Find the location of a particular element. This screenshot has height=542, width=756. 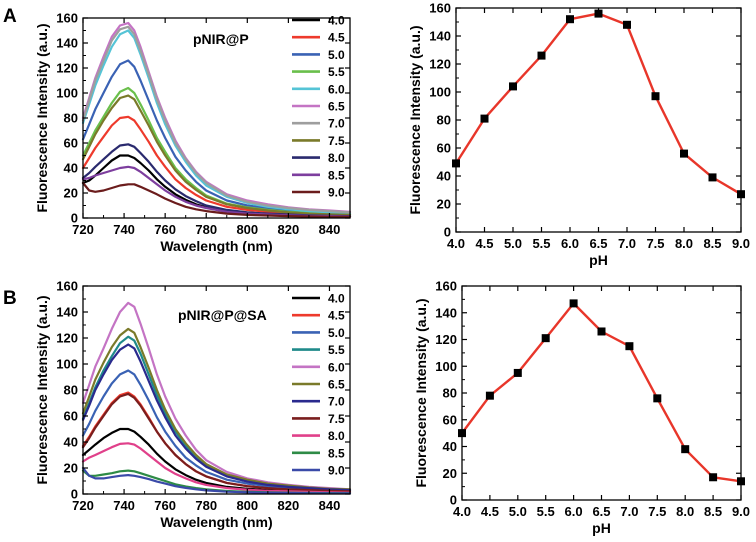

legend-label-8.0: 8.0 is located at coordinates (336, 158).